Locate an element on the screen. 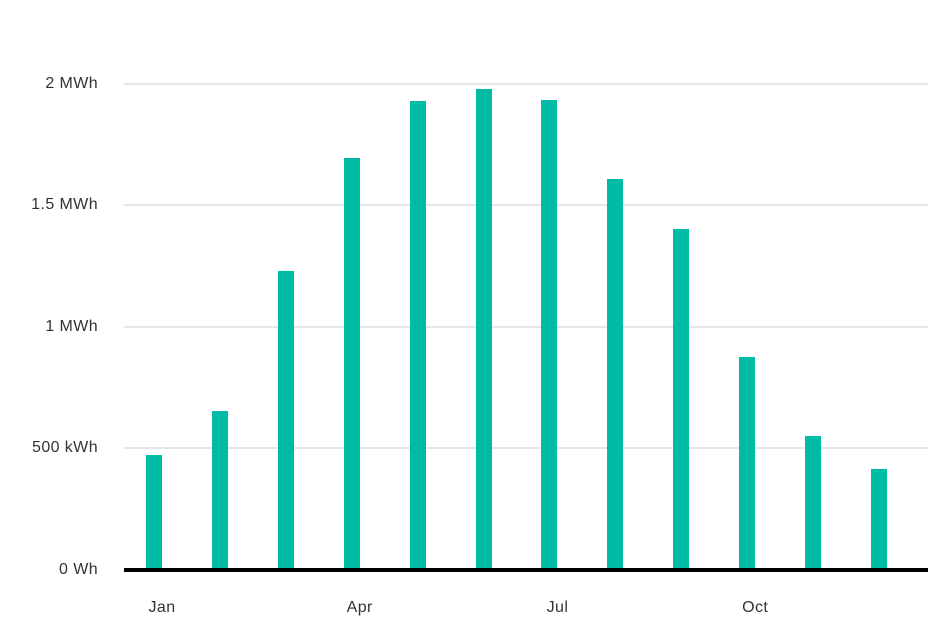 The width and height of the screenshot is (937, 633). bar-aug is located at coordinates (615, 374).